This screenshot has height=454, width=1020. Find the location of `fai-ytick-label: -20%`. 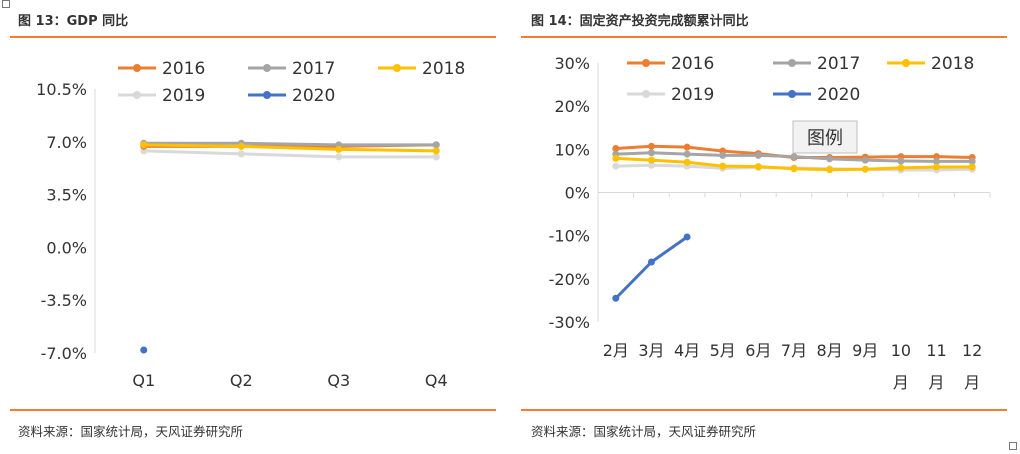

fai-ytick-label: -20% is located at coordinates (569, 279).